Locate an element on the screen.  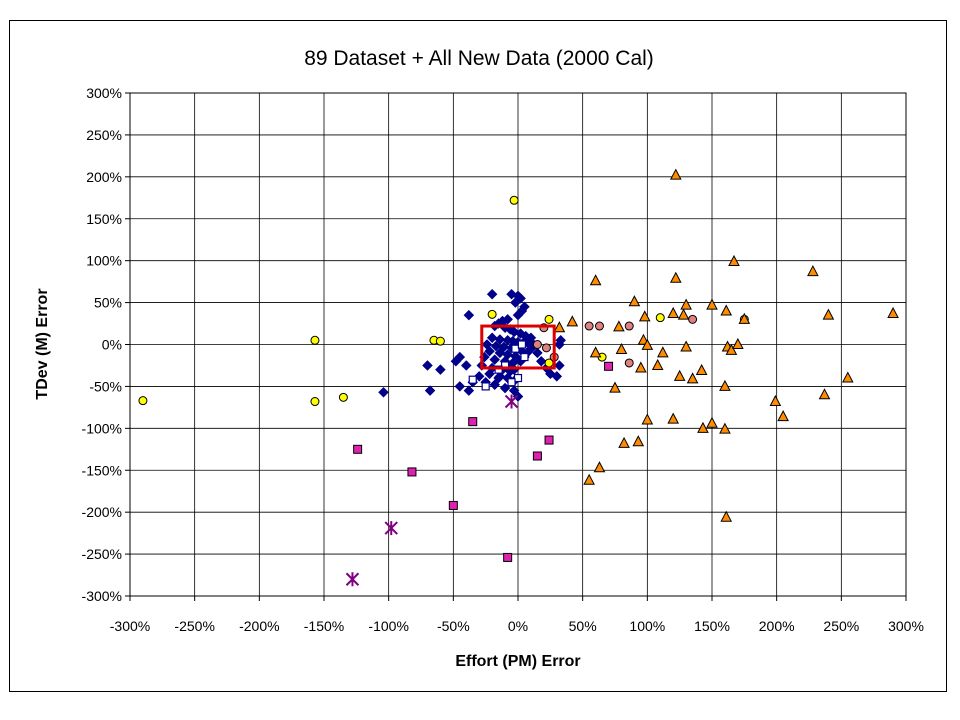
x-tick-label: 0% is located at coordinates (518, 626).